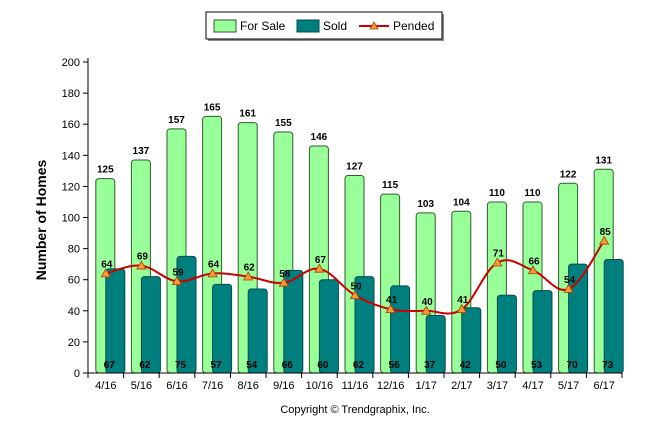  What do you see at coordinates (74, 281) in the screenshot?
I see `y-tick-label: 60` at bounding box center [74, 281].